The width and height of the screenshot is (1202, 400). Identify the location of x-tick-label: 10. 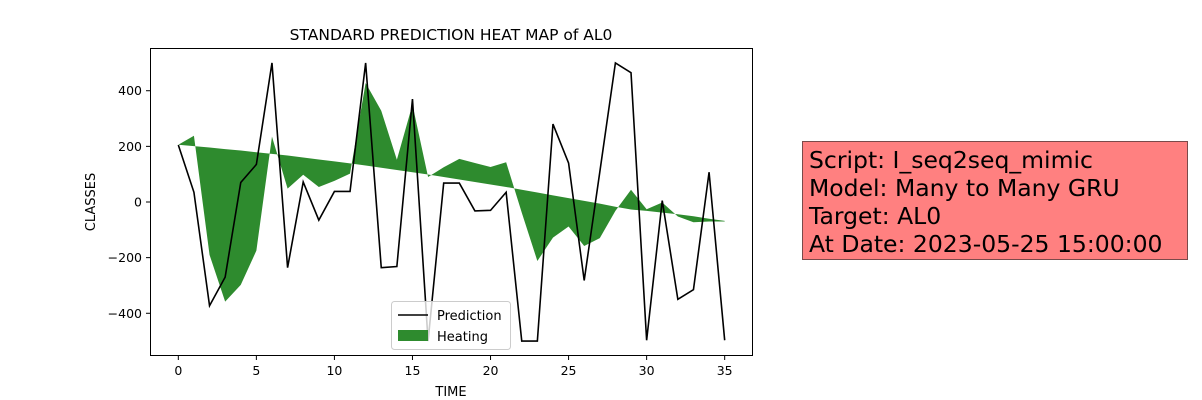
(334, 370).